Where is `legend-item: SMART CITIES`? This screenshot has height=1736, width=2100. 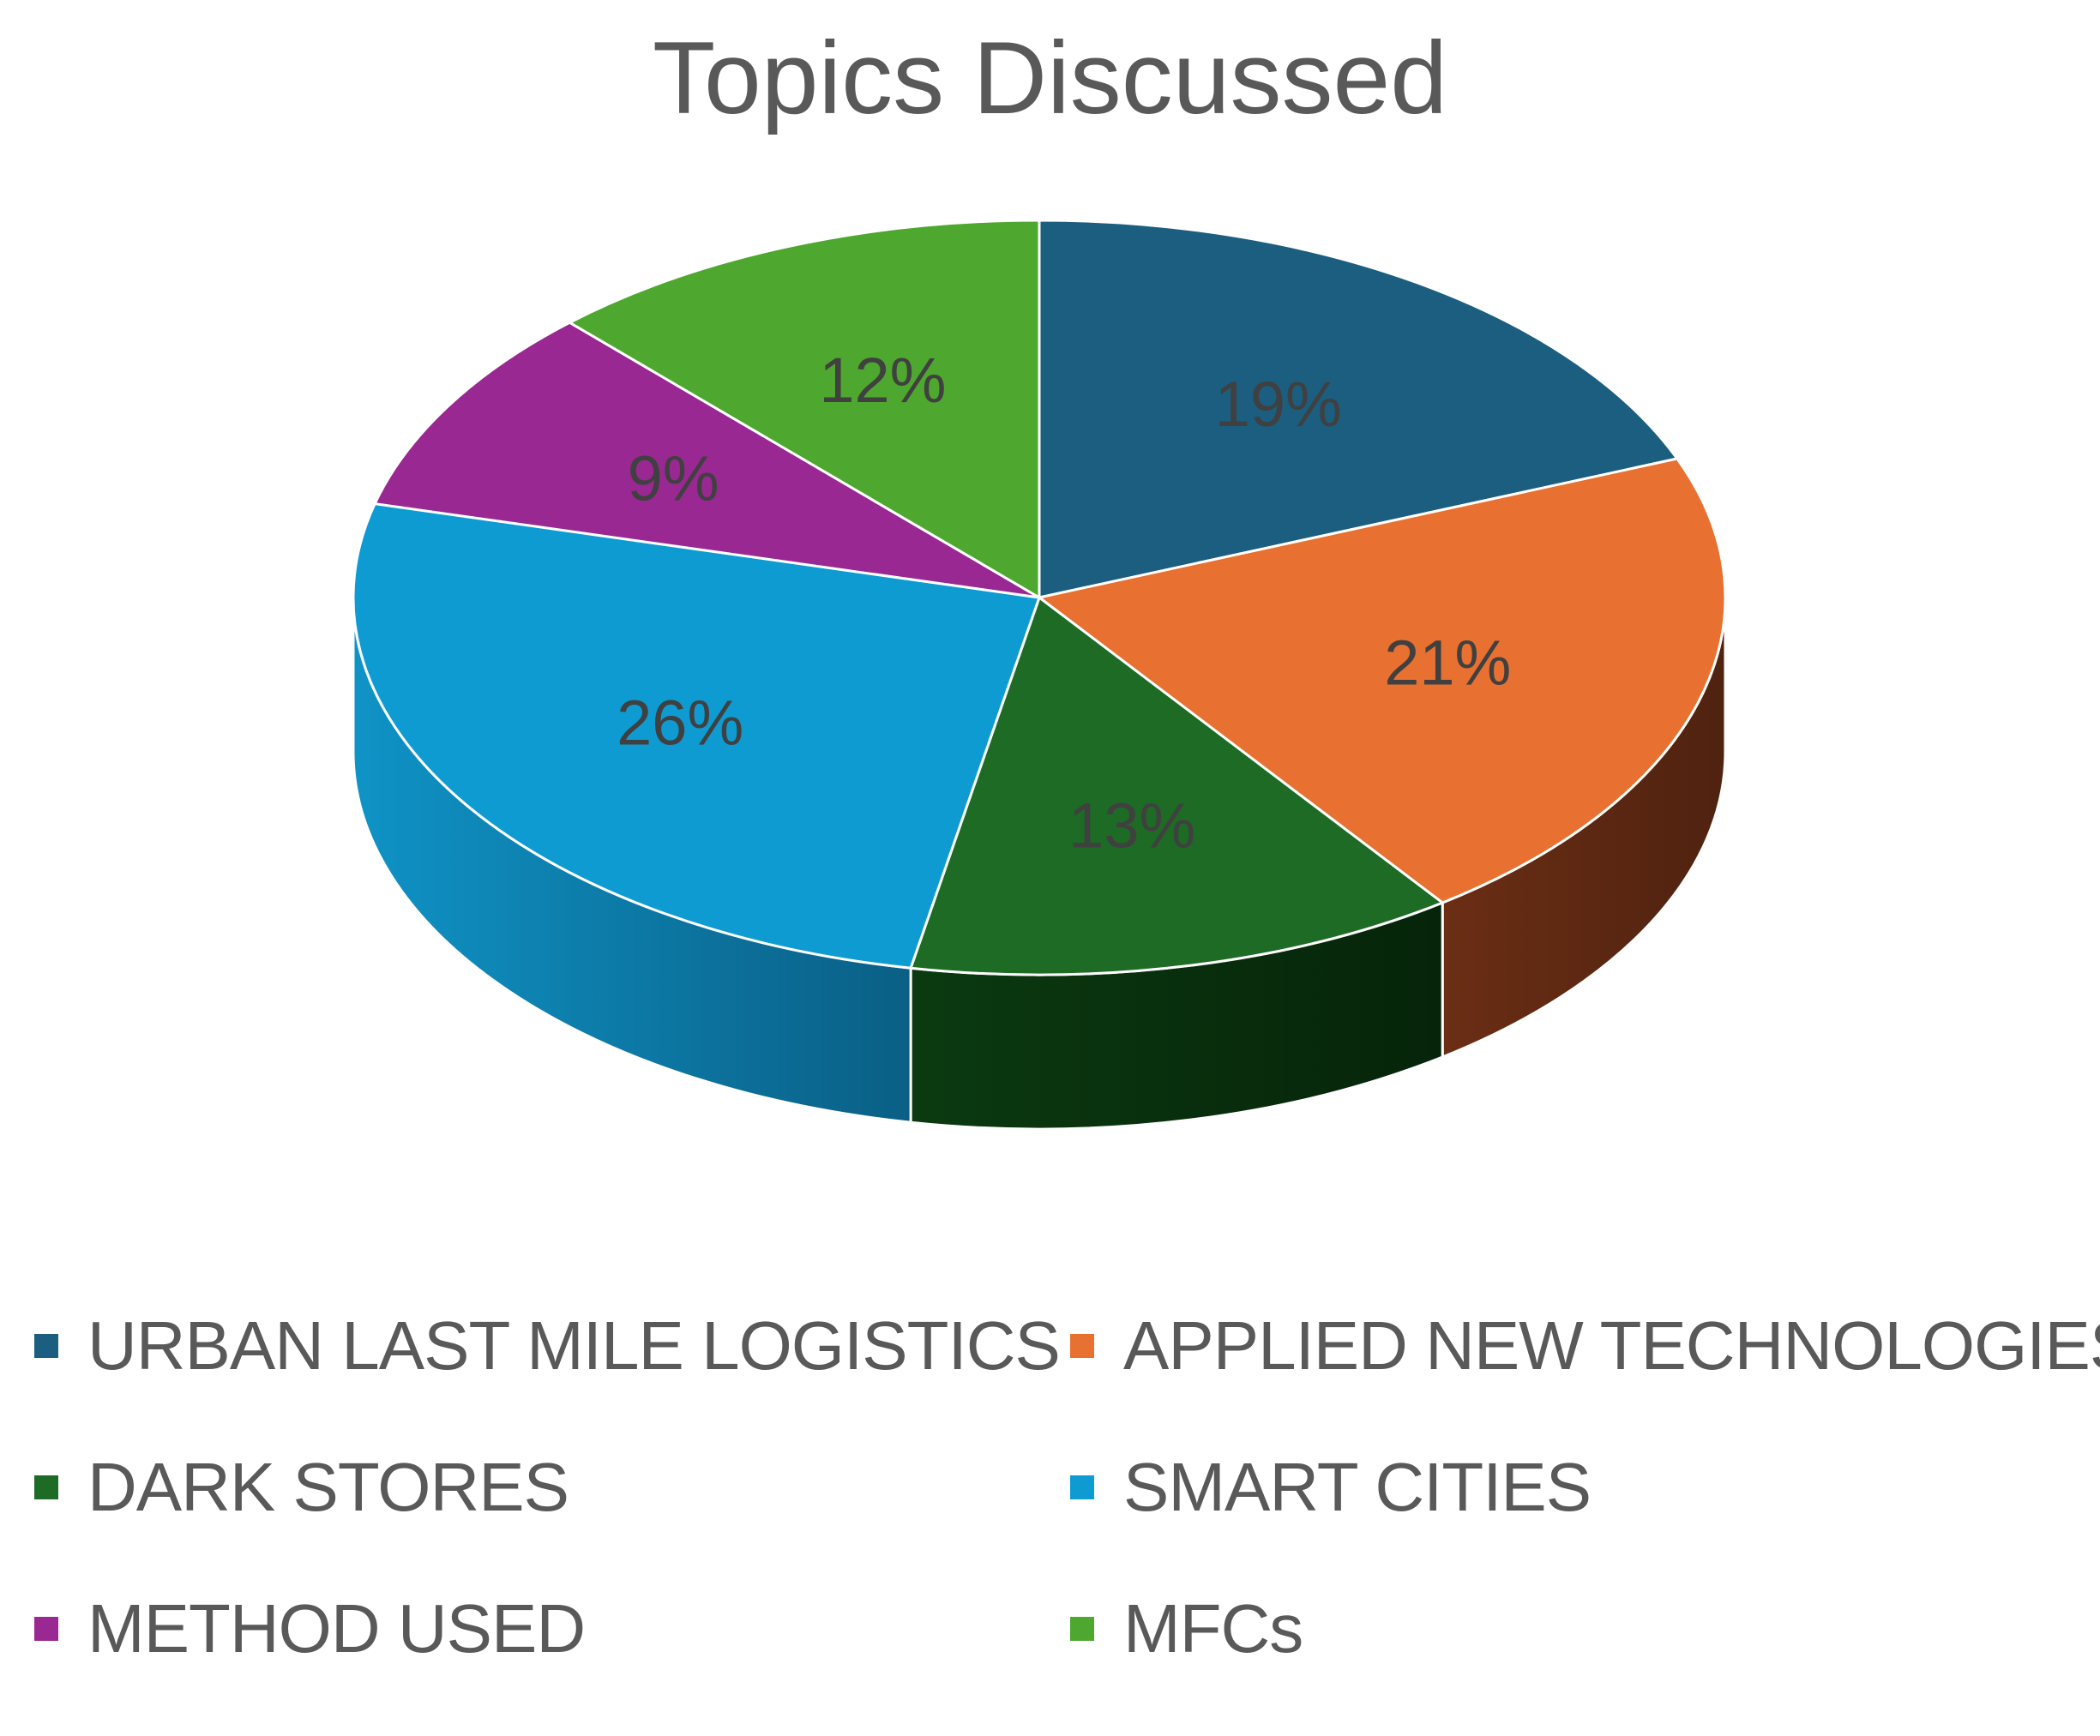 legend-item: SMART CITIES is located at coordinates (1331, 1487).